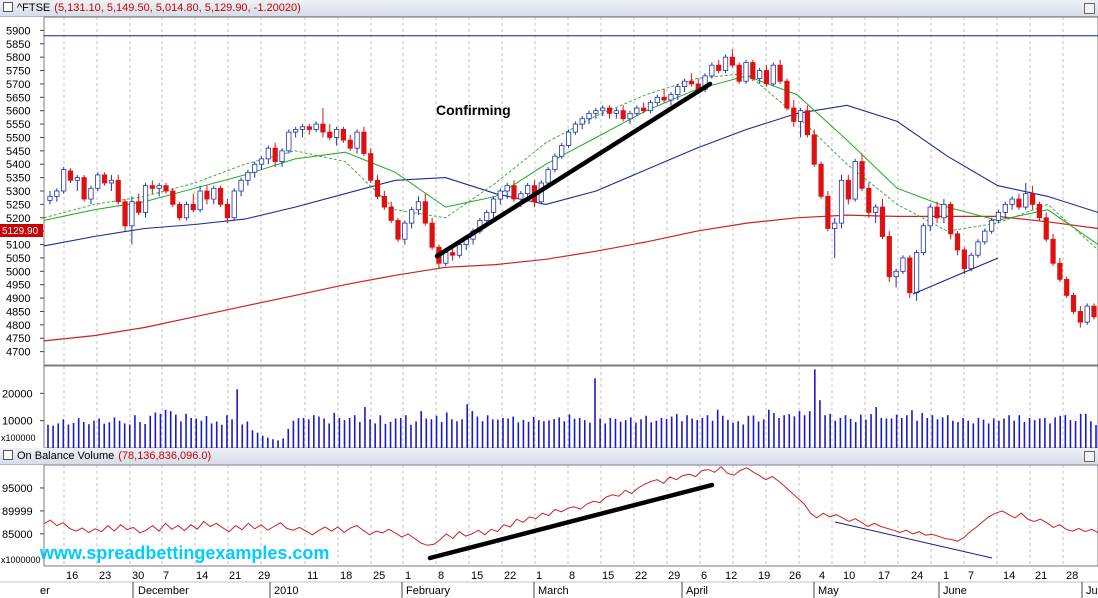 The height and width of the screenshot is (598, 1098). Describe the element at coordinates (764, 576) in the screenshot. I see `x-day-label: 19` at that location.